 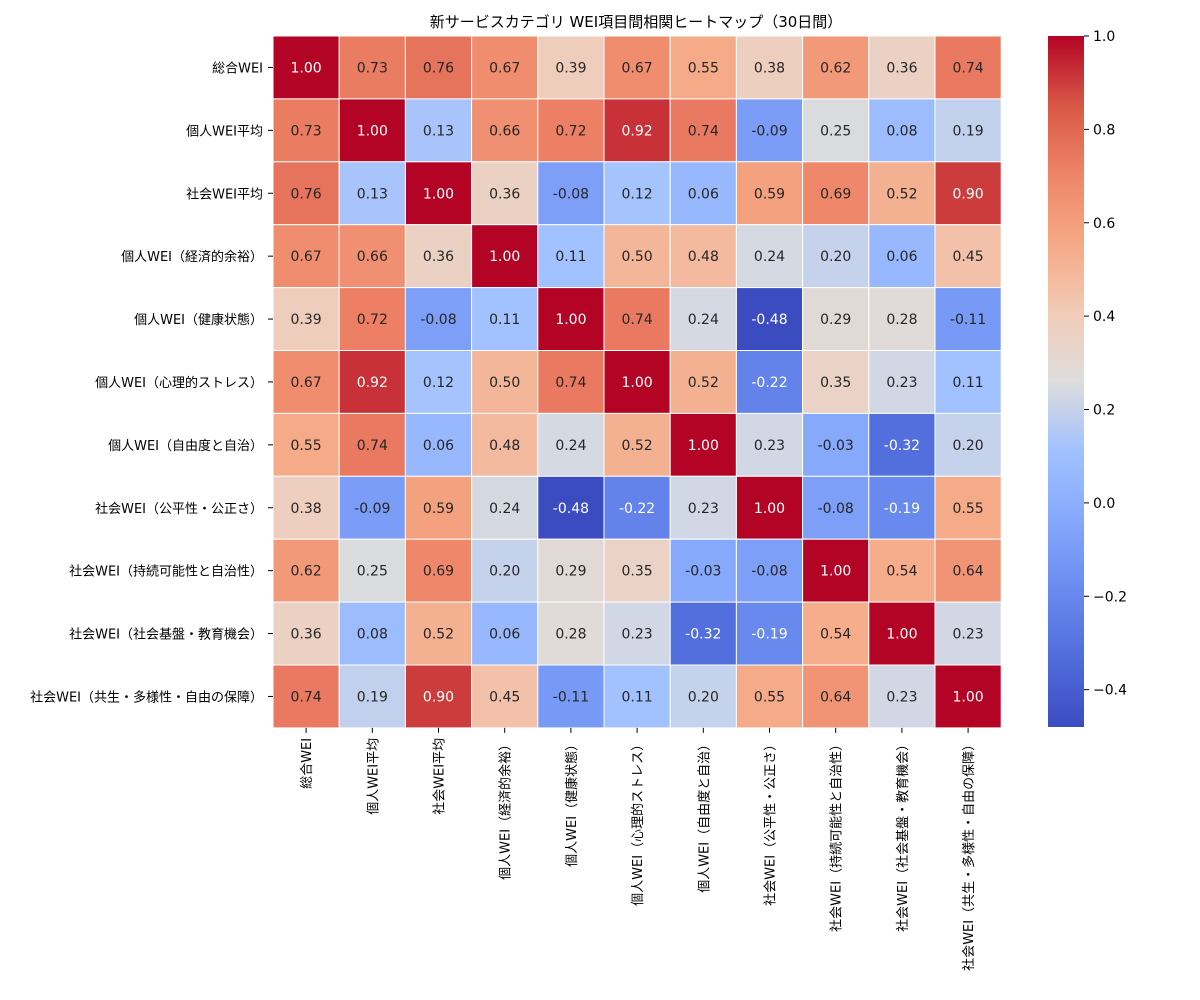 I want to click on cell-value-label: 0.54, so click(x=901, y=572).